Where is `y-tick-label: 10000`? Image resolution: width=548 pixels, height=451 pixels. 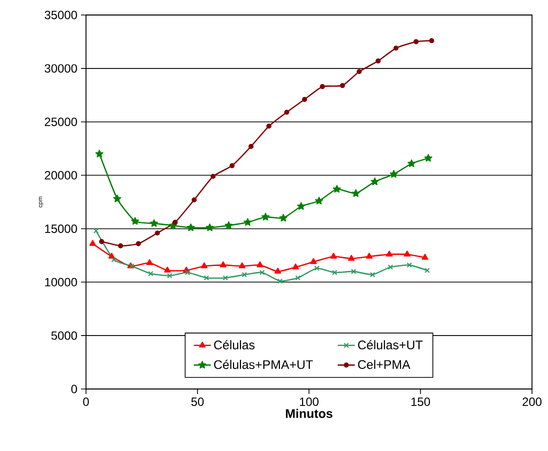
y-tick-label: 10000 is located at coordinates (61, 282).